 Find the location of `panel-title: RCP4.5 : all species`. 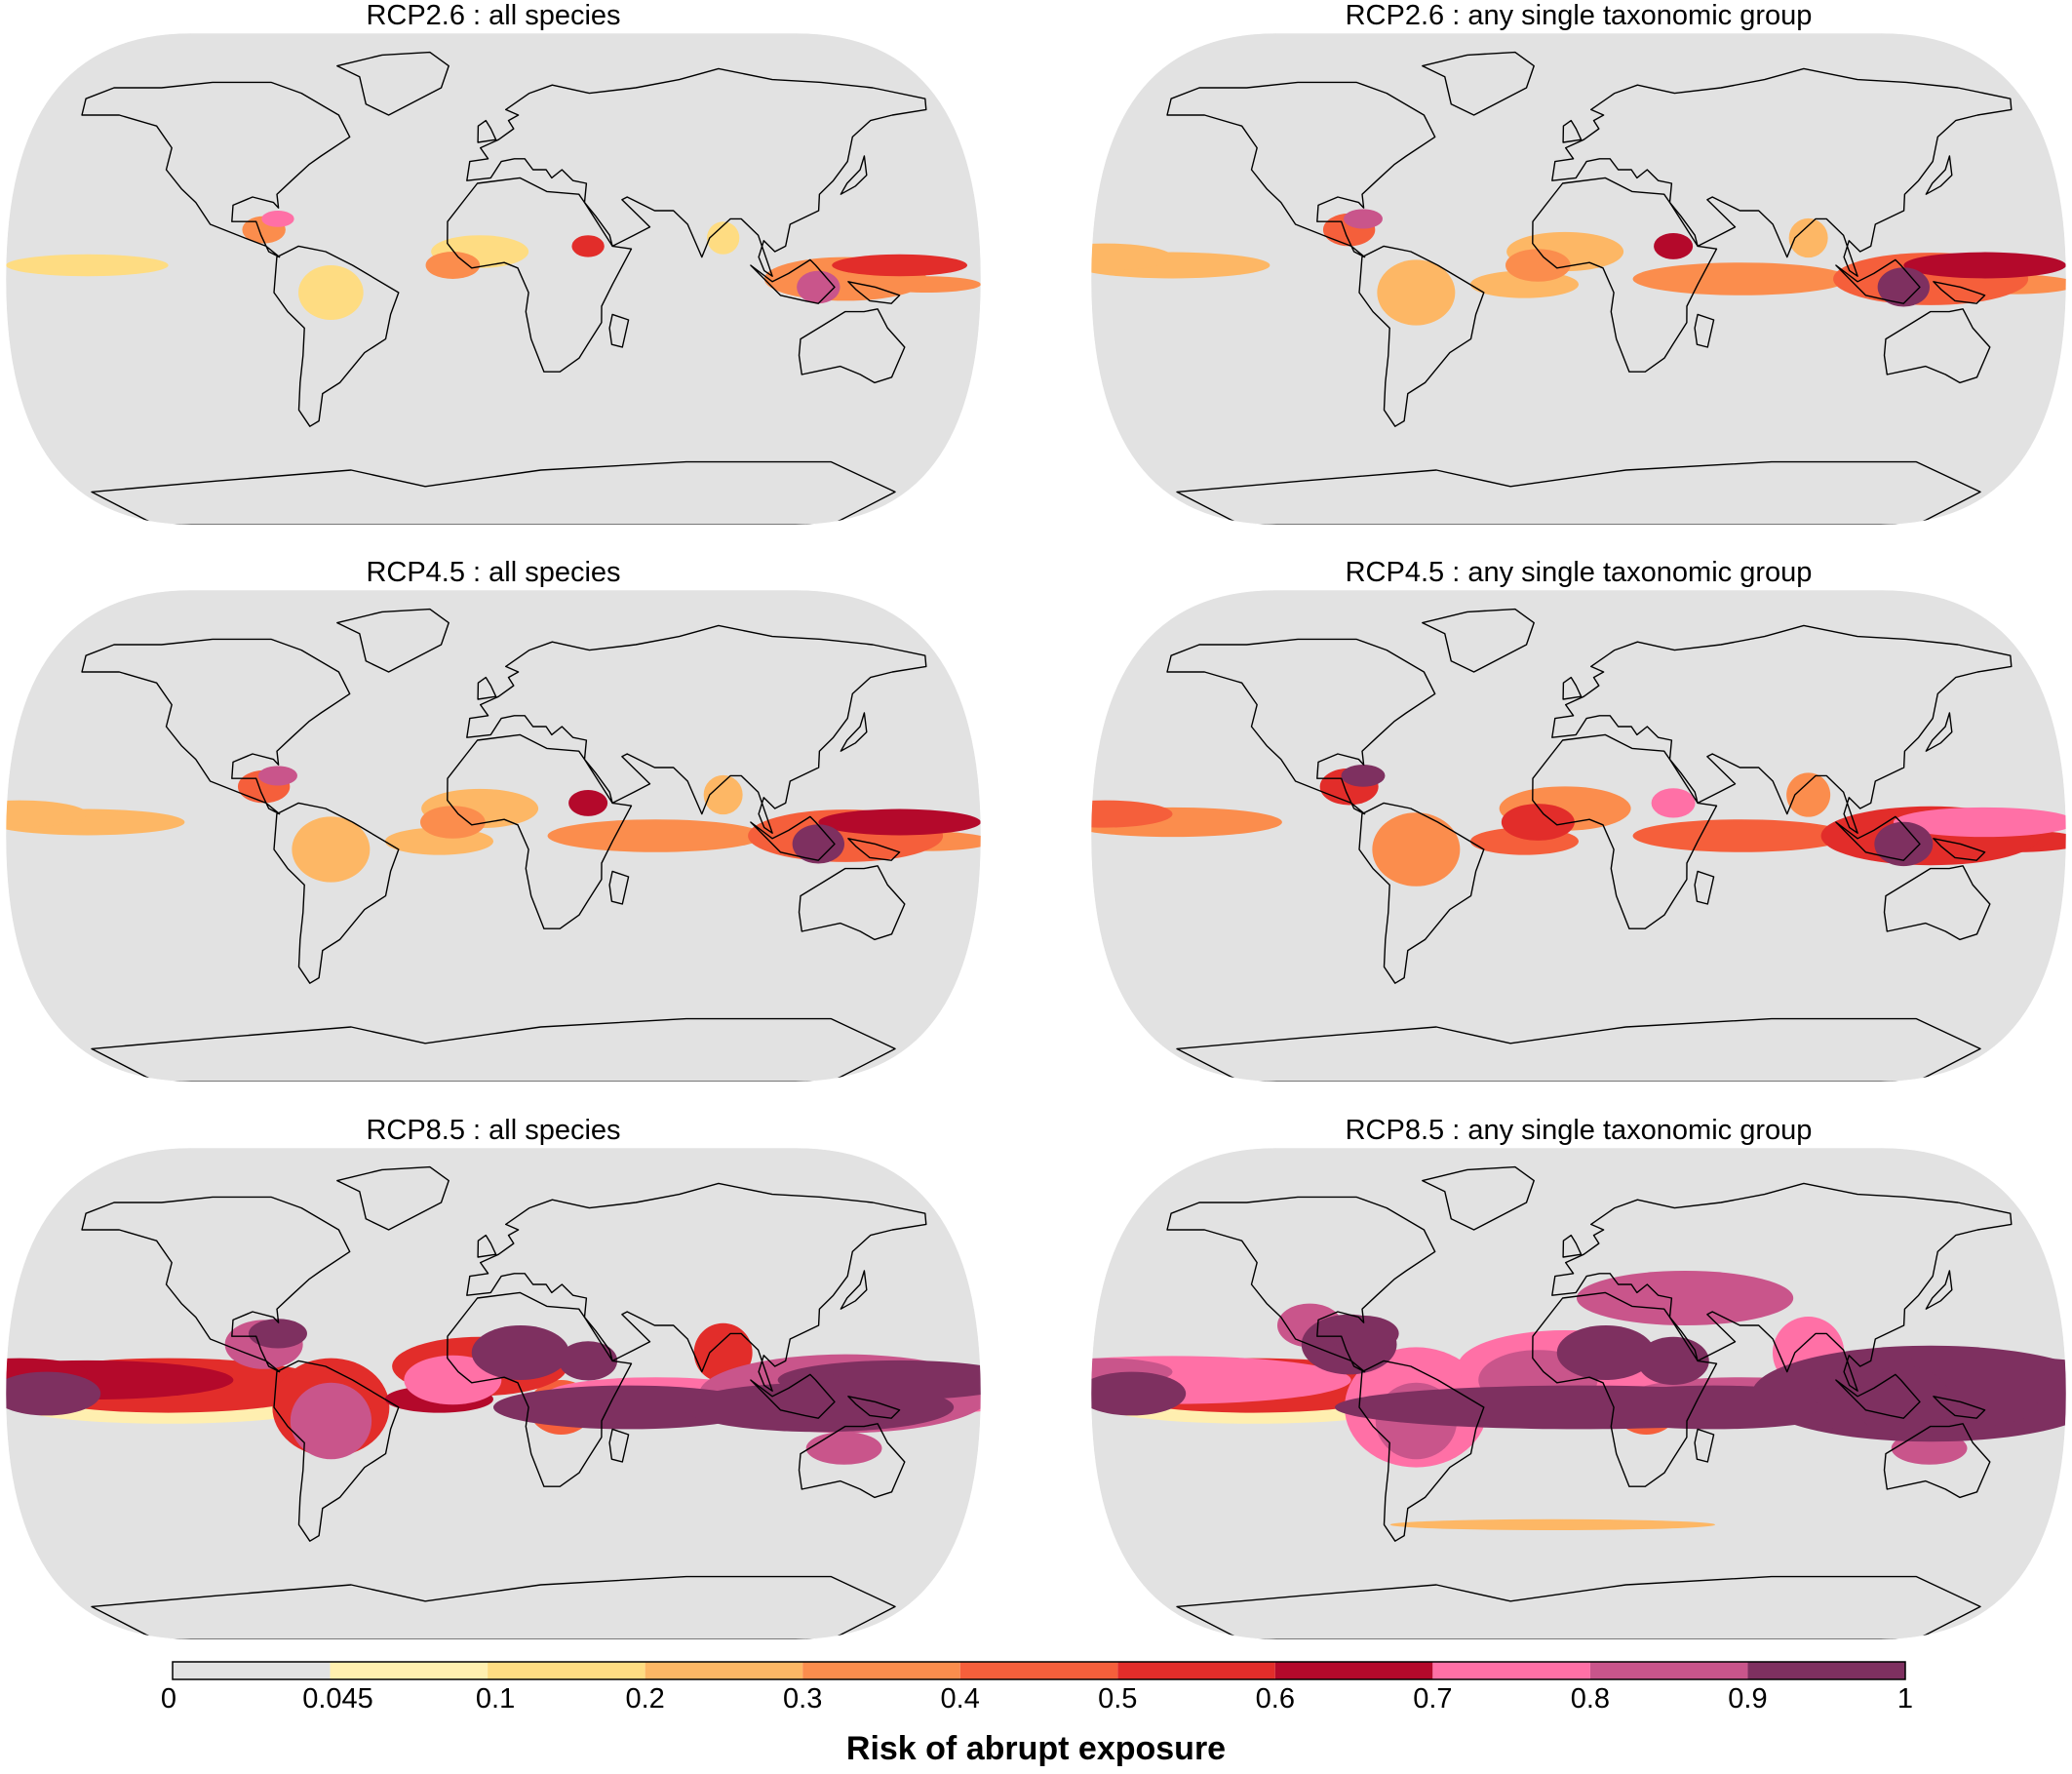

panel-title: RCP4.5 : all species is located at coordinates (493, 572).